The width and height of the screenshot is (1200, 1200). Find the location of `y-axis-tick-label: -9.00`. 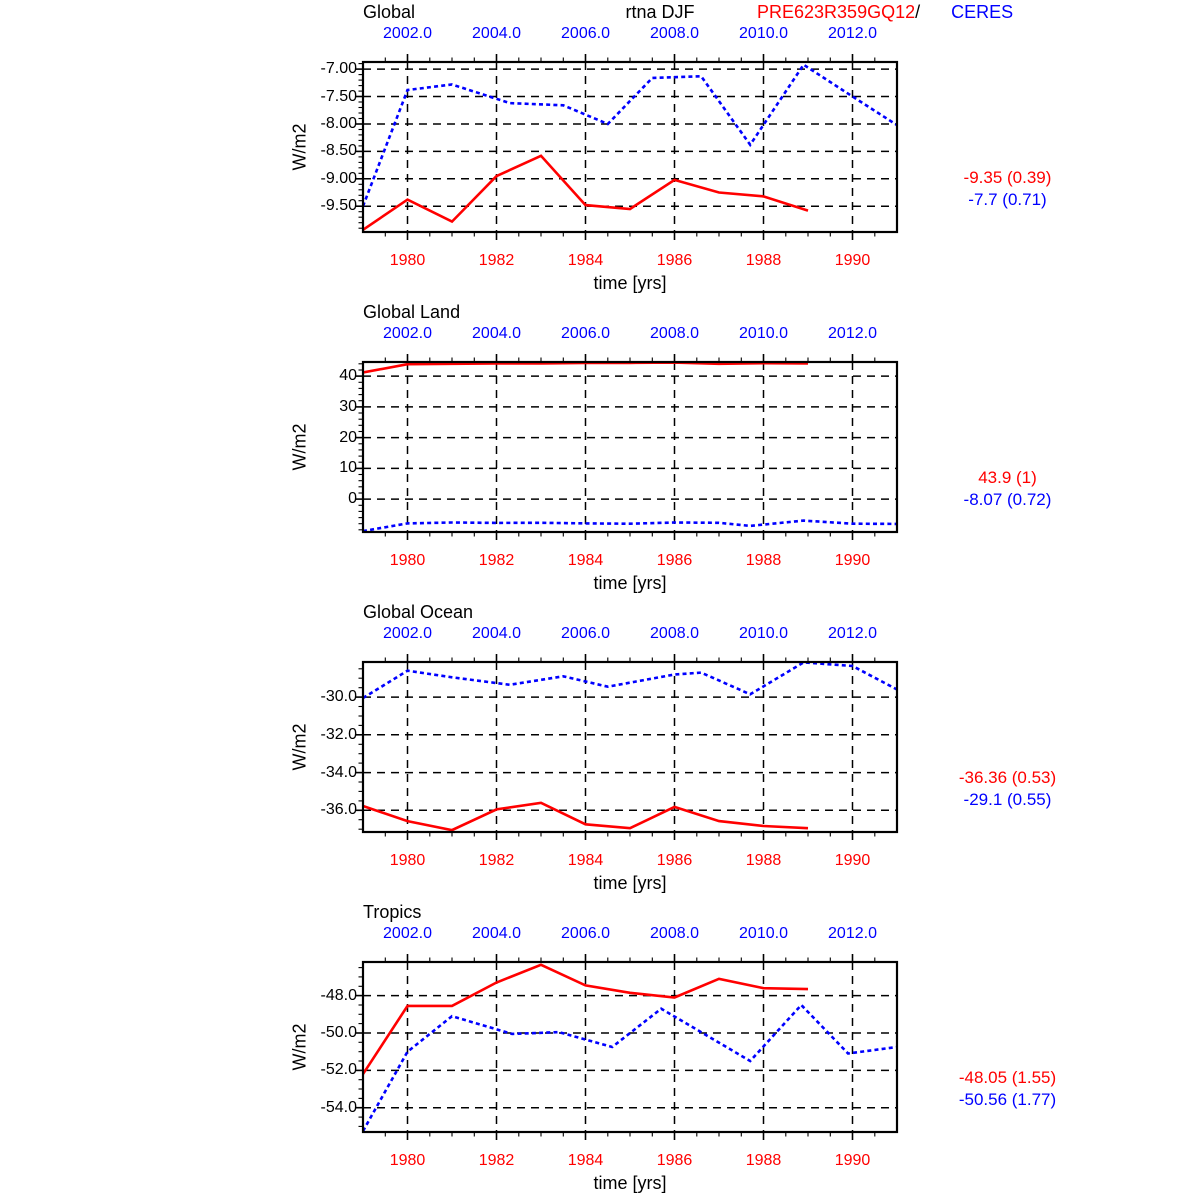

y-axis-tick-label: -9.00 is located at coordinates (338, 178).